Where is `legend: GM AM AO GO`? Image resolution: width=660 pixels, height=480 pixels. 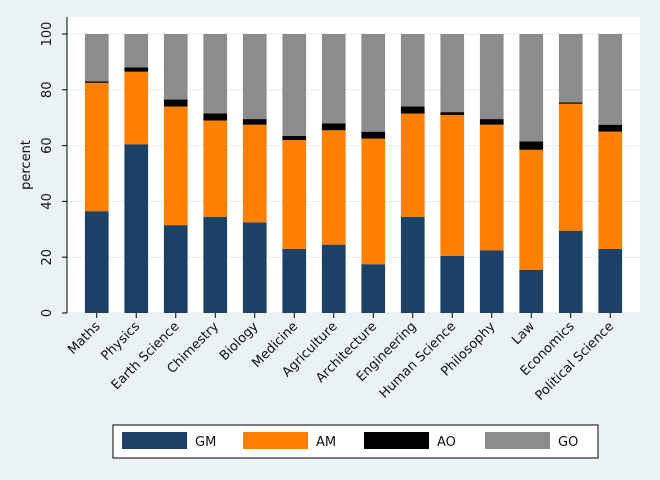
legend: GM AM AO GO is located at coordinates (350, 441).